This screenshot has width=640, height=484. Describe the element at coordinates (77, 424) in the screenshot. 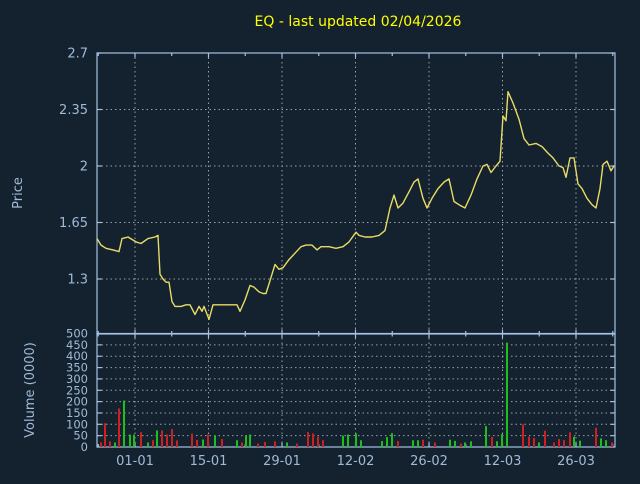

I see `volume-ytick-label: 100` at that location.